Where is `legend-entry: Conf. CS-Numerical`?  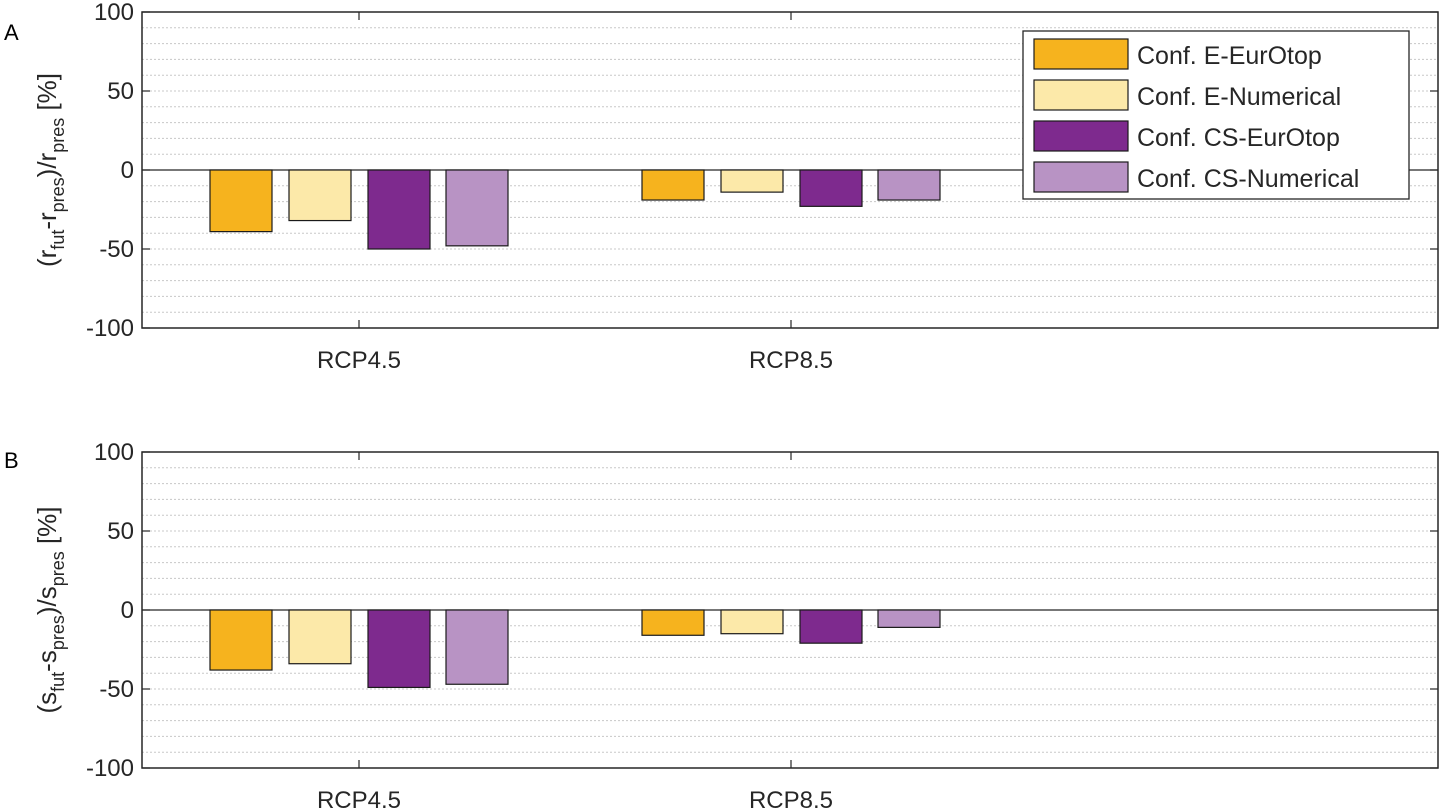 legend-entry: Conf. CS-Numerical is located at coordinates (1248, 179).